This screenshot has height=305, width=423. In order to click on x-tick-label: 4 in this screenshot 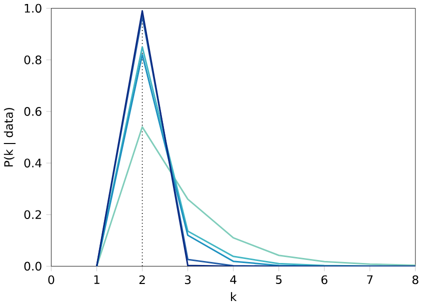, I will do `click(233, 279)`.